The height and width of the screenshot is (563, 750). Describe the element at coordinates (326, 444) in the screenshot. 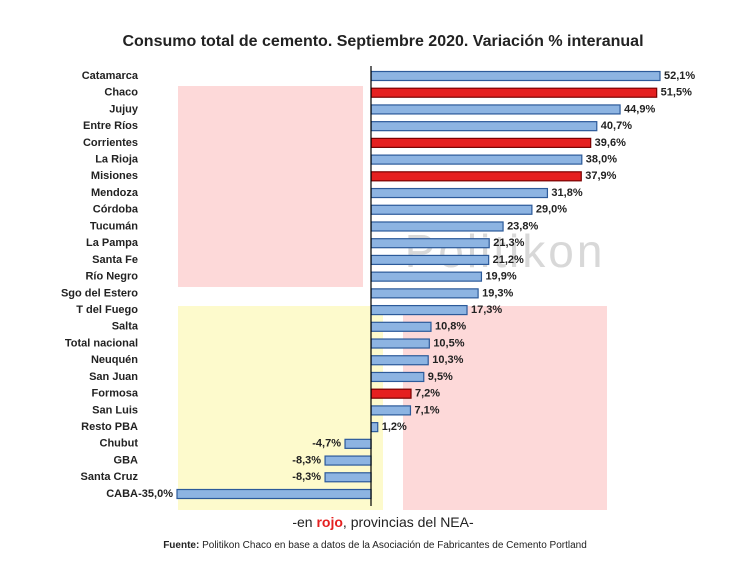

I see `value-label: -4,7%` at that location.